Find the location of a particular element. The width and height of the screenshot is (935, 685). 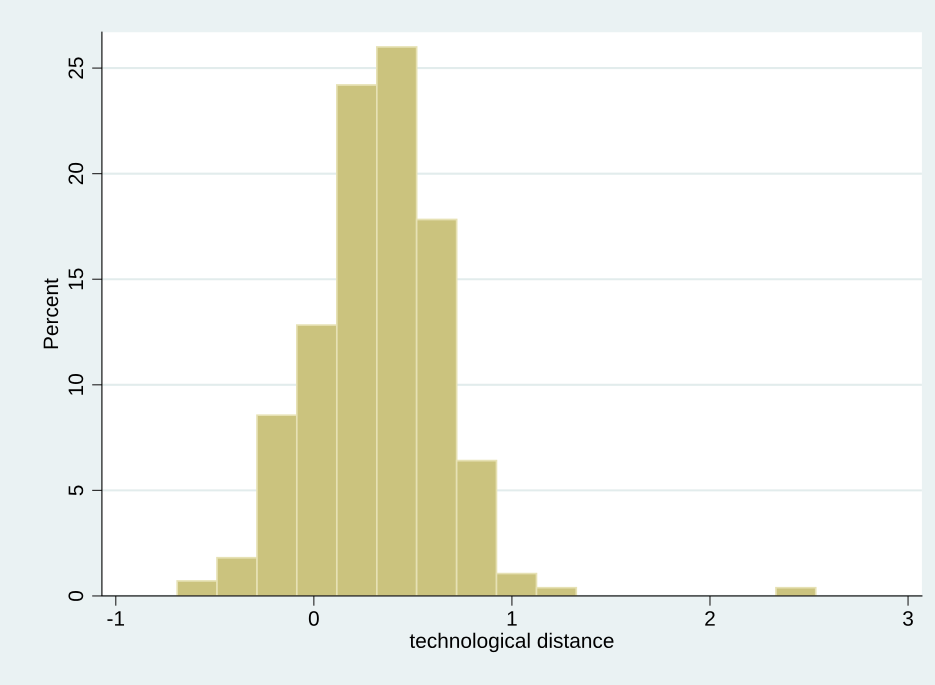

y-tick-label: 15 is located at coordinates (76, 279).